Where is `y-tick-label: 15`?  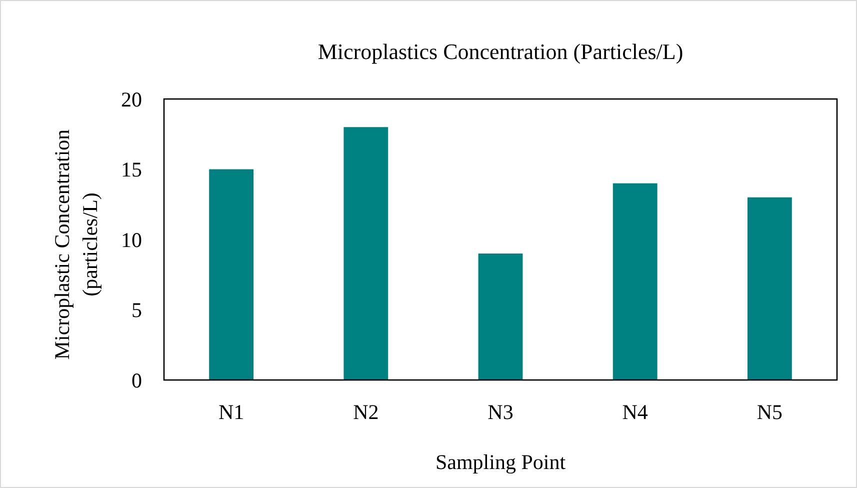 y-tick-label: 15 is located at coordinates (131, 170).